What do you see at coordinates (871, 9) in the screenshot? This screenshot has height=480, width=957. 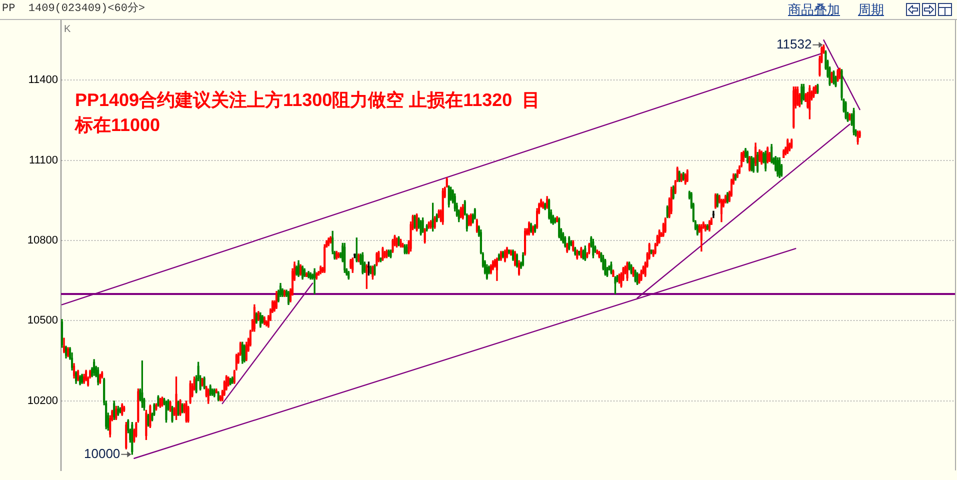 I see `text: 周期` at bounding box center [871, 9].